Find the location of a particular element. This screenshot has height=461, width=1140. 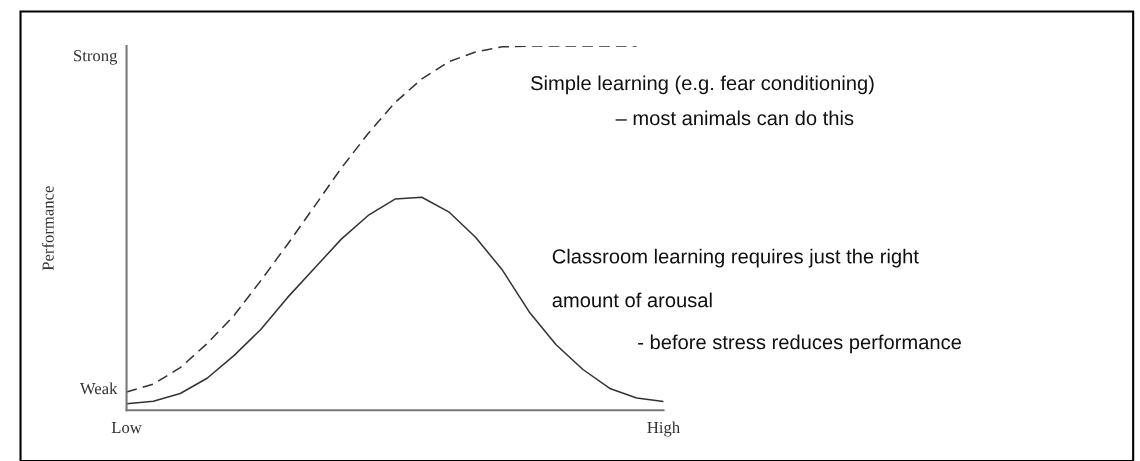

annotation: – most animals can do this is located at coordinates (734, 118).